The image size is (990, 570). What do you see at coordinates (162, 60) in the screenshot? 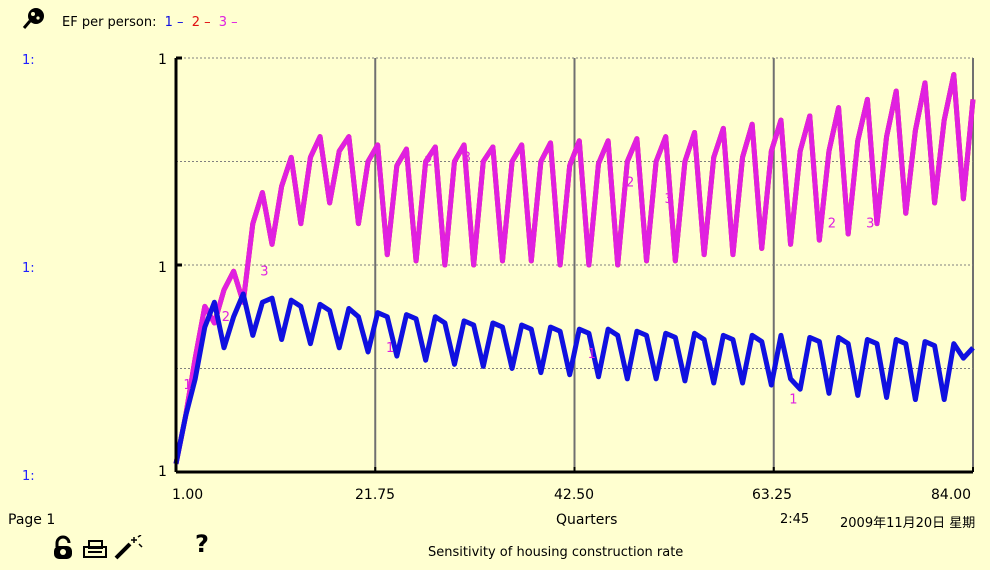
I see `y-tick-label-top: 1` at bounding box center [162, 60].